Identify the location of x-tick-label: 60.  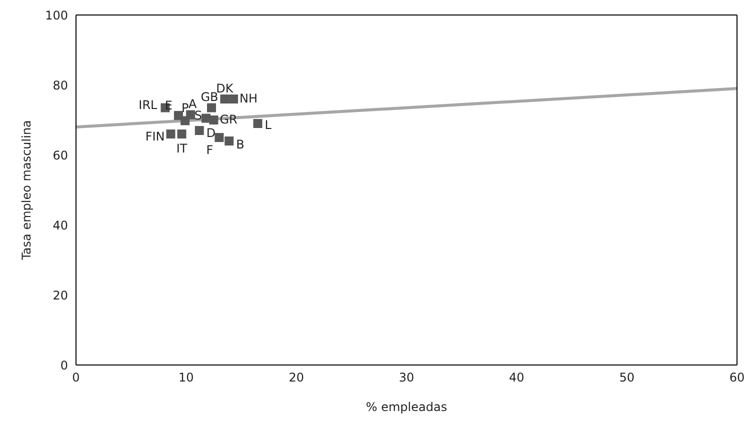
(737, 377).